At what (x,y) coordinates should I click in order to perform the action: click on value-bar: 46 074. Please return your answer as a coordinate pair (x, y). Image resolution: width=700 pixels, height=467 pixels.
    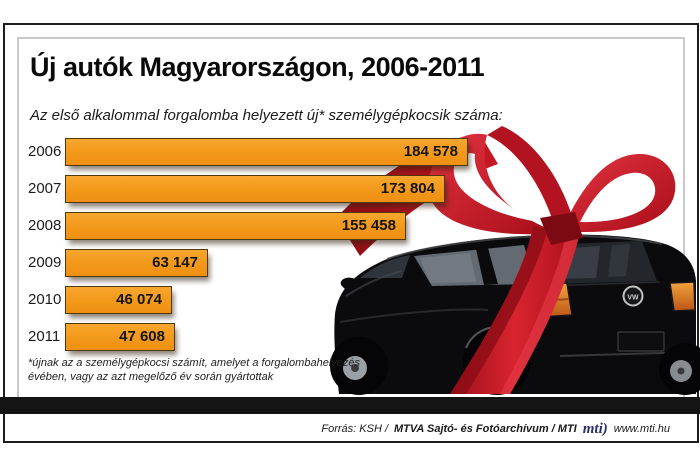
    Looking at the image, I should click on (118, 299).